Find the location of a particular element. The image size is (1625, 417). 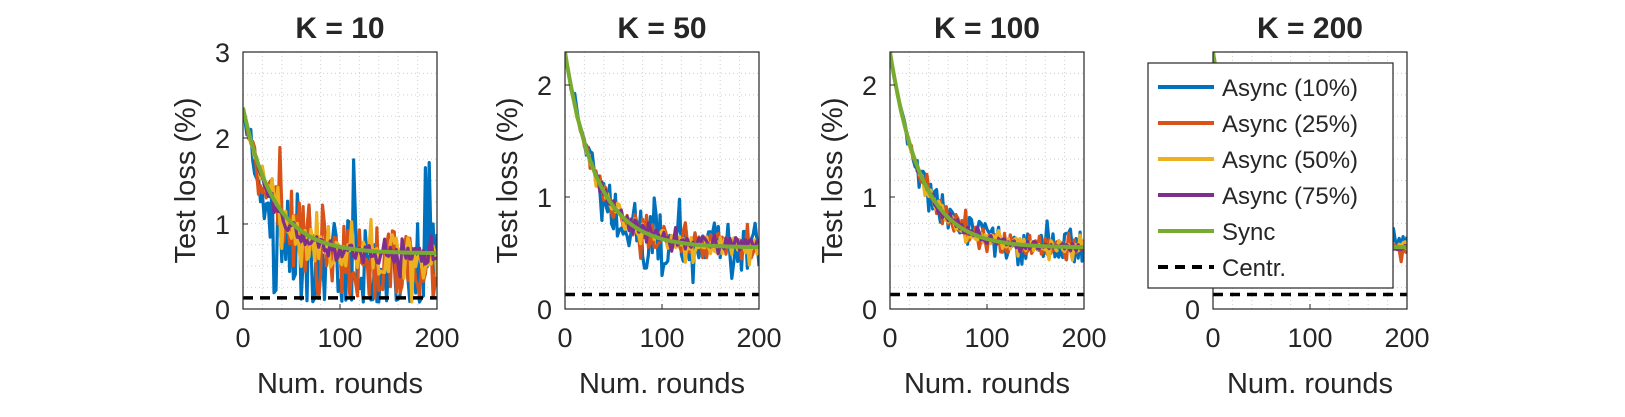

legend-entry-async-10: Async (10%) is located at coordinates (1258, 88).